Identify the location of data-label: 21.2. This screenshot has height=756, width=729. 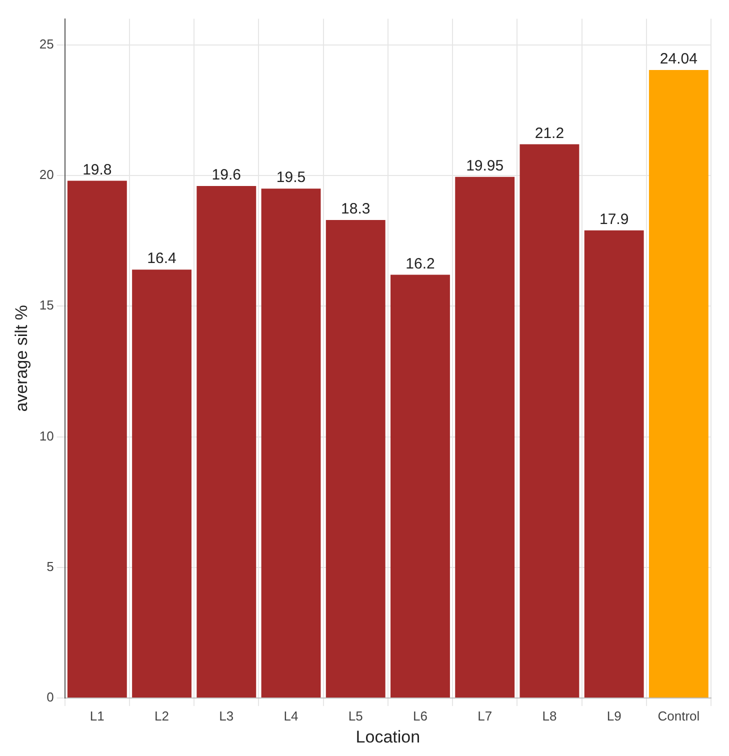
(549, 133).